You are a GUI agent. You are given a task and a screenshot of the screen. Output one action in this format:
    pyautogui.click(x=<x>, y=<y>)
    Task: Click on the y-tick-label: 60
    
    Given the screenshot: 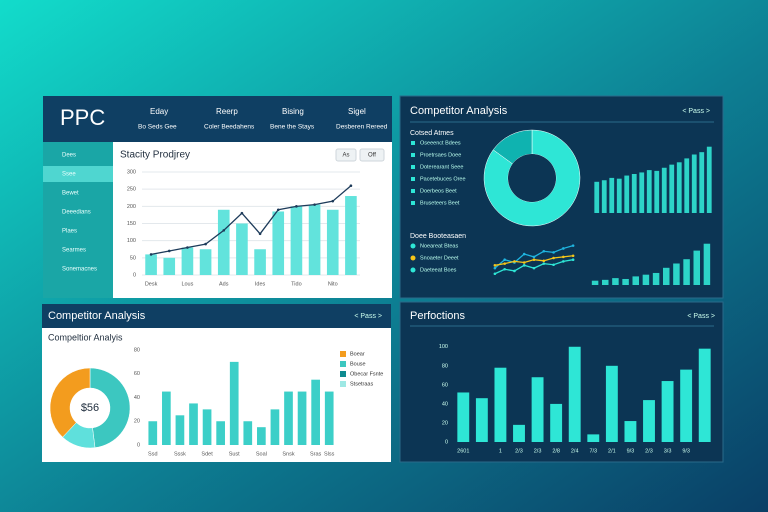 What is the action you would take?
    pyautogui.click(x=137, y=374)
    